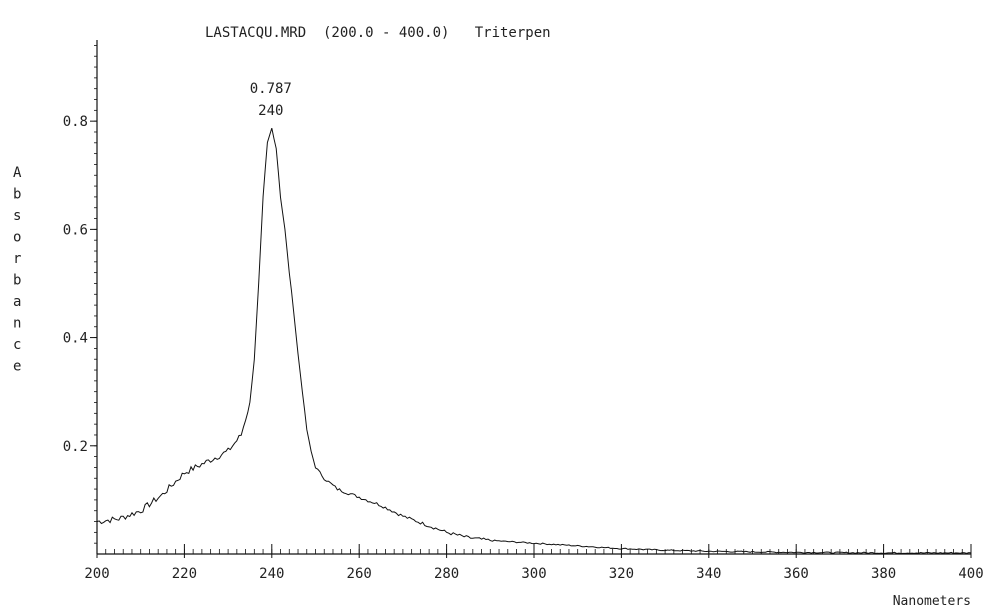 The height and width of the screenshot is (611, 989). I want to click on y-tick-label: 0.6, so click(75, 230).